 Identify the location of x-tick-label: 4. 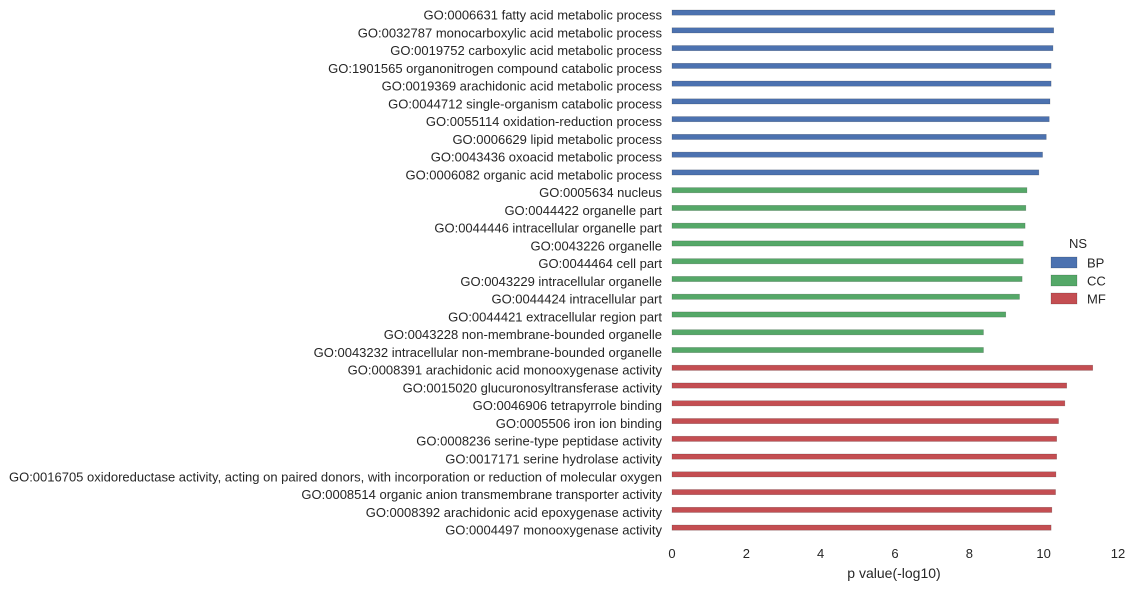
(820, 553).